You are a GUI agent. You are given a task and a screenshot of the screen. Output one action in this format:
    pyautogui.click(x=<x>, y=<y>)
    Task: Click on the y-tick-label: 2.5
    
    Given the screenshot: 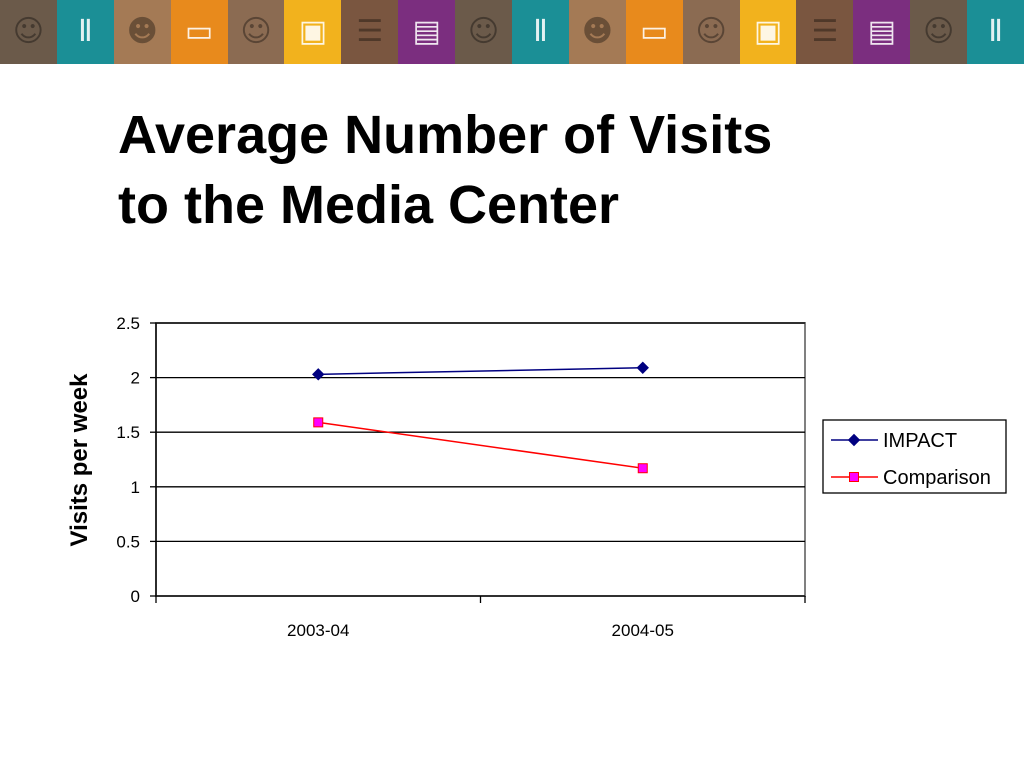 What is the action you would take?
    pyautogui.click(x=128, y=323)
    